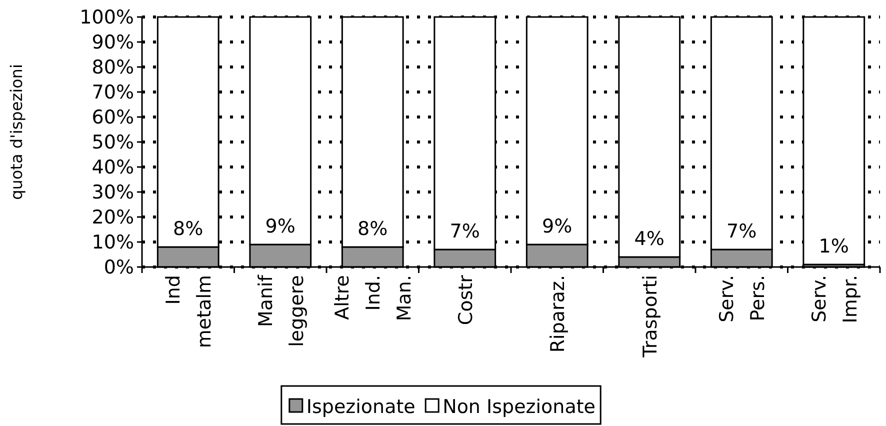  What do you see at coordinates (119, 267) in the screenshot?
I see `y-tick-label: 0%` at bounding box center [119, 267].